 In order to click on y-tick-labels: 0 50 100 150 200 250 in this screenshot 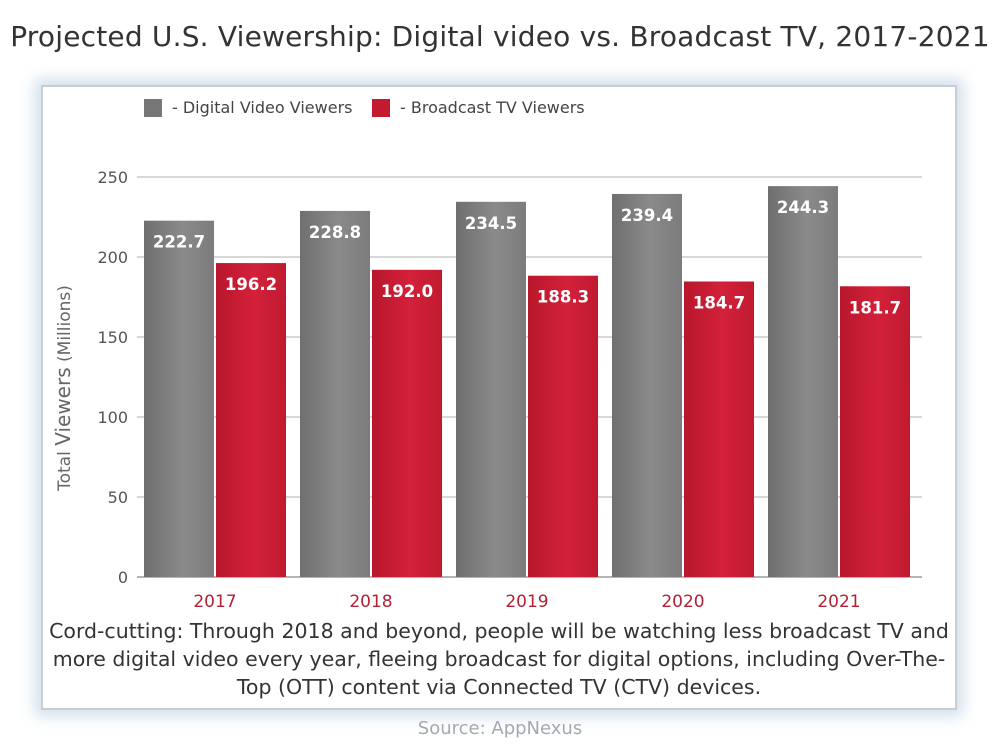, I will do `click(112, 377)`.